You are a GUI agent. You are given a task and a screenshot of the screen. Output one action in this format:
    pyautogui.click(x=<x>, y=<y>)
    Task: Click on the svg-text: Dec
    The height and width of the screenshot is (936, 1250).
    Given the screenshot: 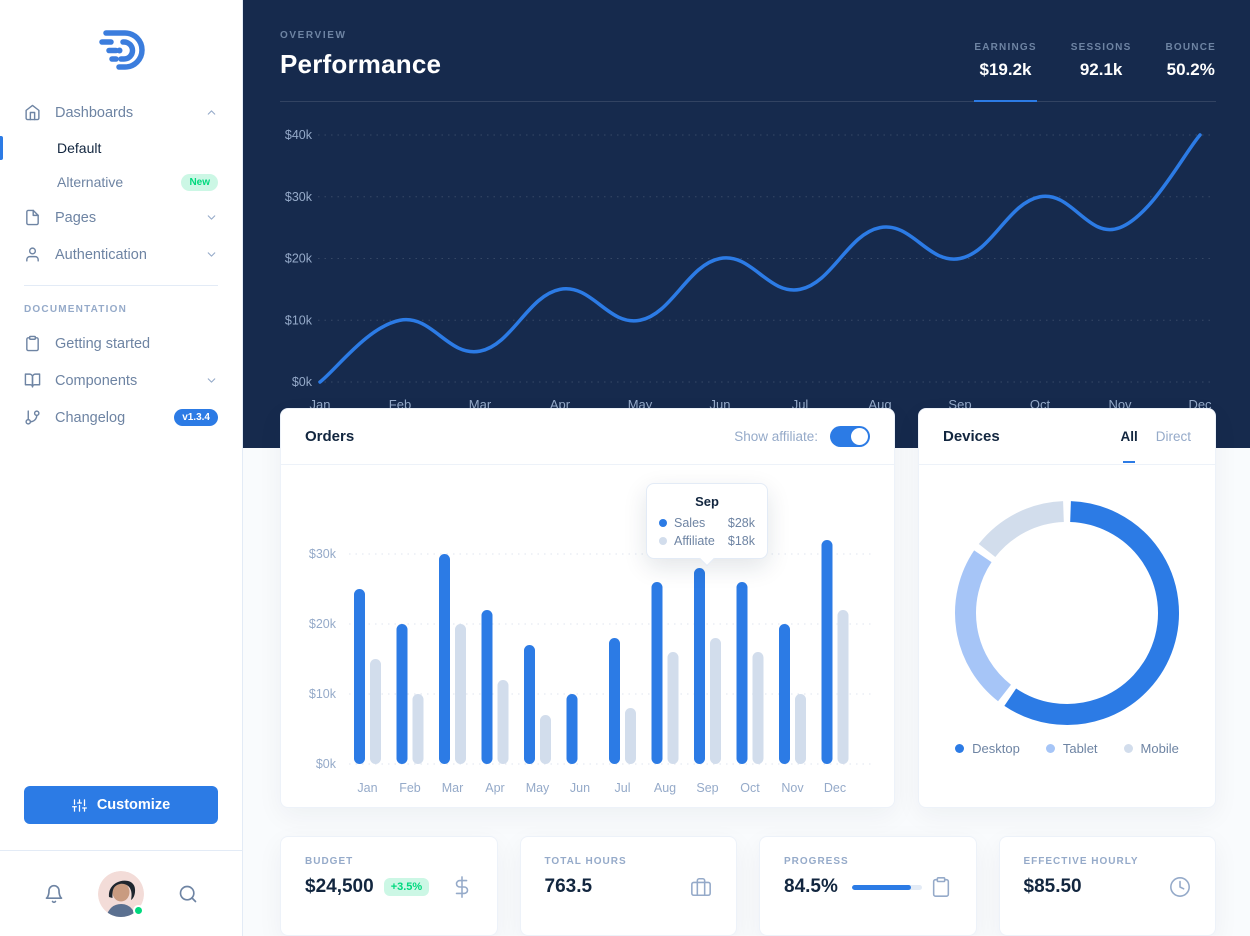 What is the action you would take?
    pyautogui.click(x=835, y=788)
    